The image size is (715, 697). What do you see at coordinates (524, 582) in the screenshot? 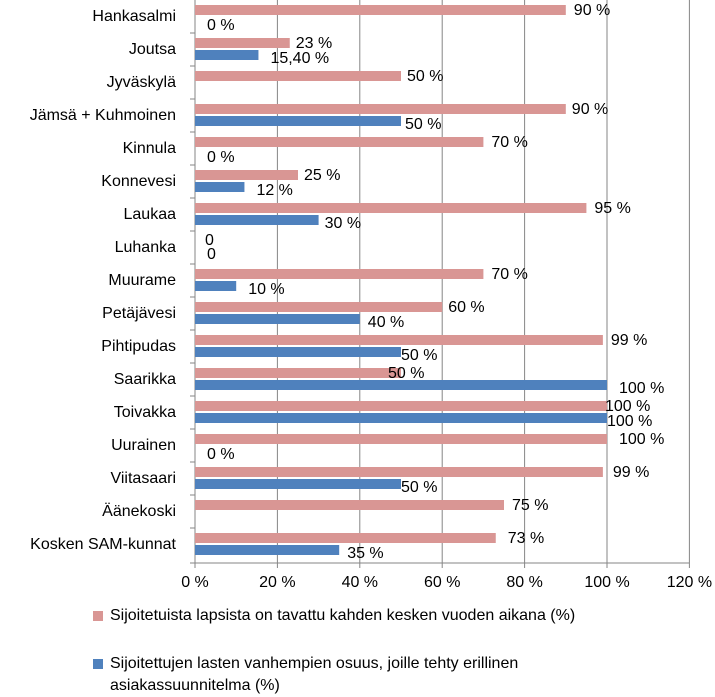
I see `x-tick-label: 80 %` at bounding box center [524, 582].